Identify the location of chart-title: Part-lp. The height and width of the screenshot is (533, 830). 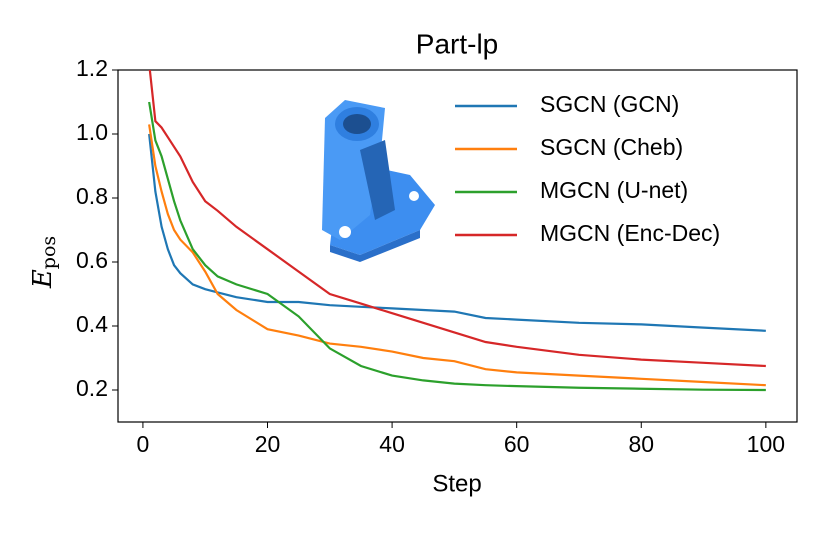
(457, 43).